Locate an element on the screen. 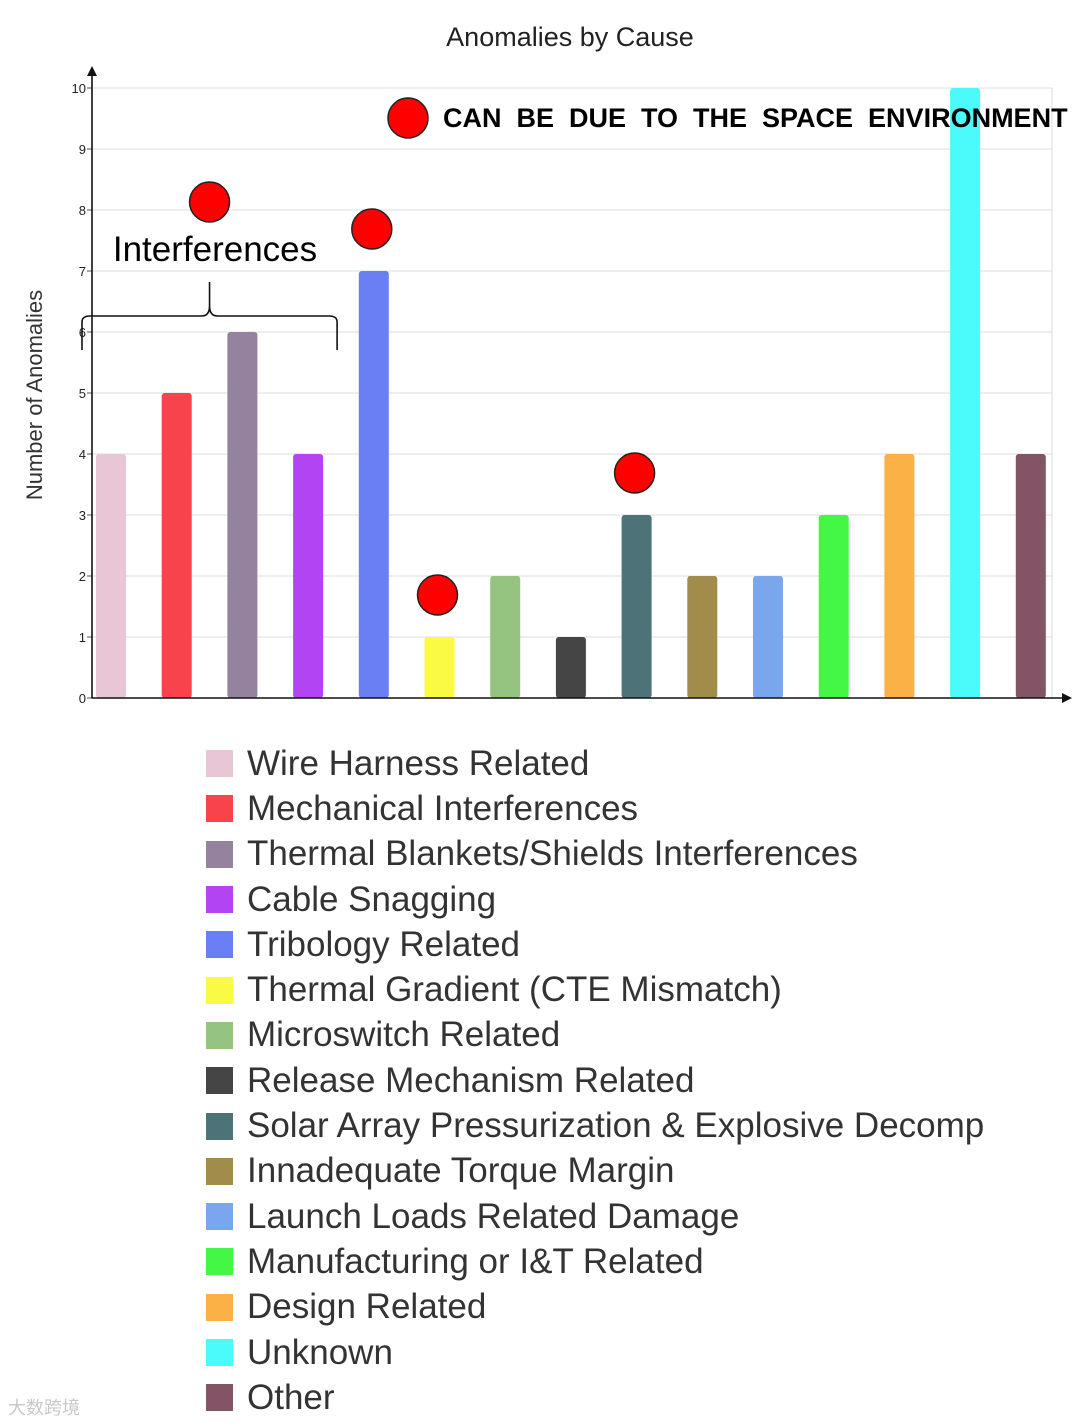 The height and width of the screenshot is (1428, 1080). legend-item: Manufacturing or I&T Related is located at coordinates (595, 1261).